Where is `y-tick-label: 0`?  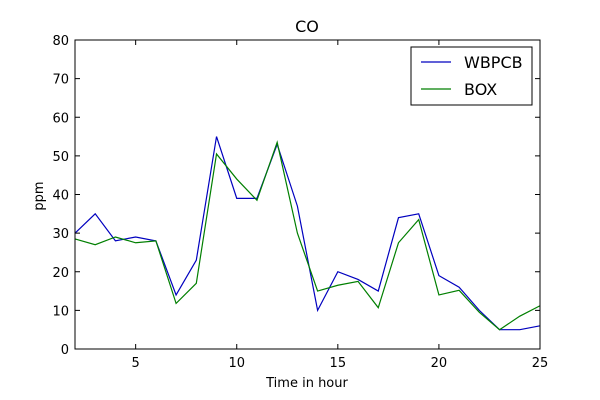 y-tick-label: 0 is located at coordinates (65, 350).